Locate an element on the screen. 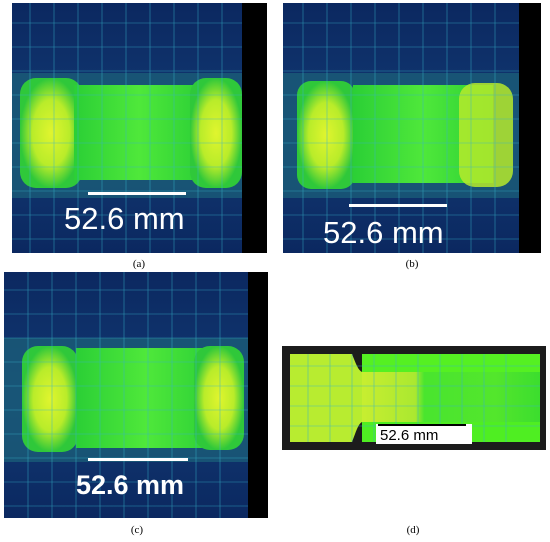  caption-a: (a) is located at coordinates (139, 264).